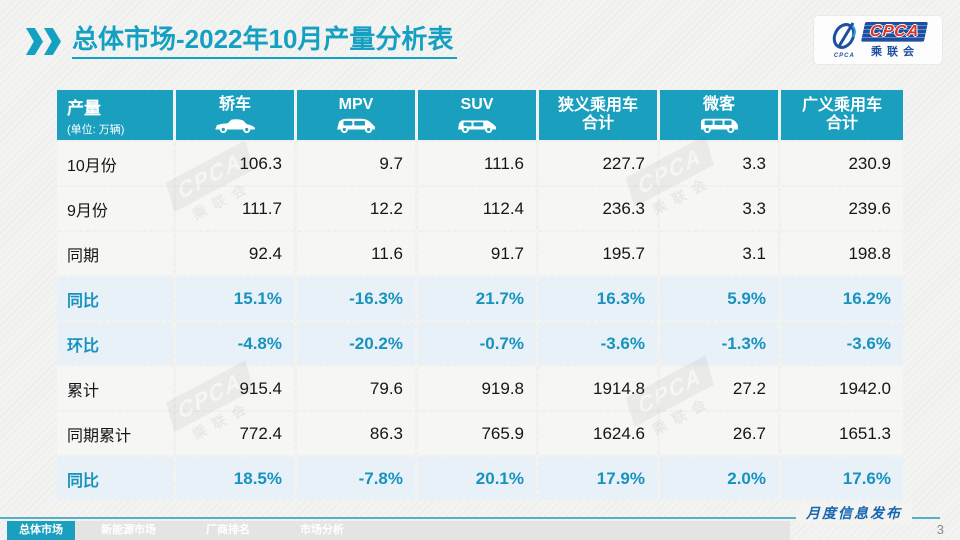 Image resolution: width=960 pixels, height=540 pixels. Describe the element at coordinates (115, 163) in the screenshot. I see `row-label: 10月份` at that location.